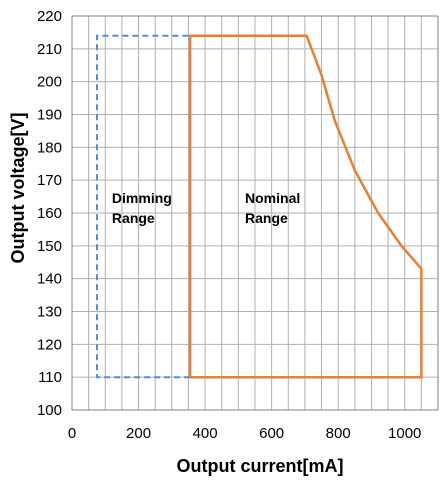  What do you see at coordinates (49, 115) in the screenshot?
I see `y-tick-label: 190` at bounding box center [49, 115].